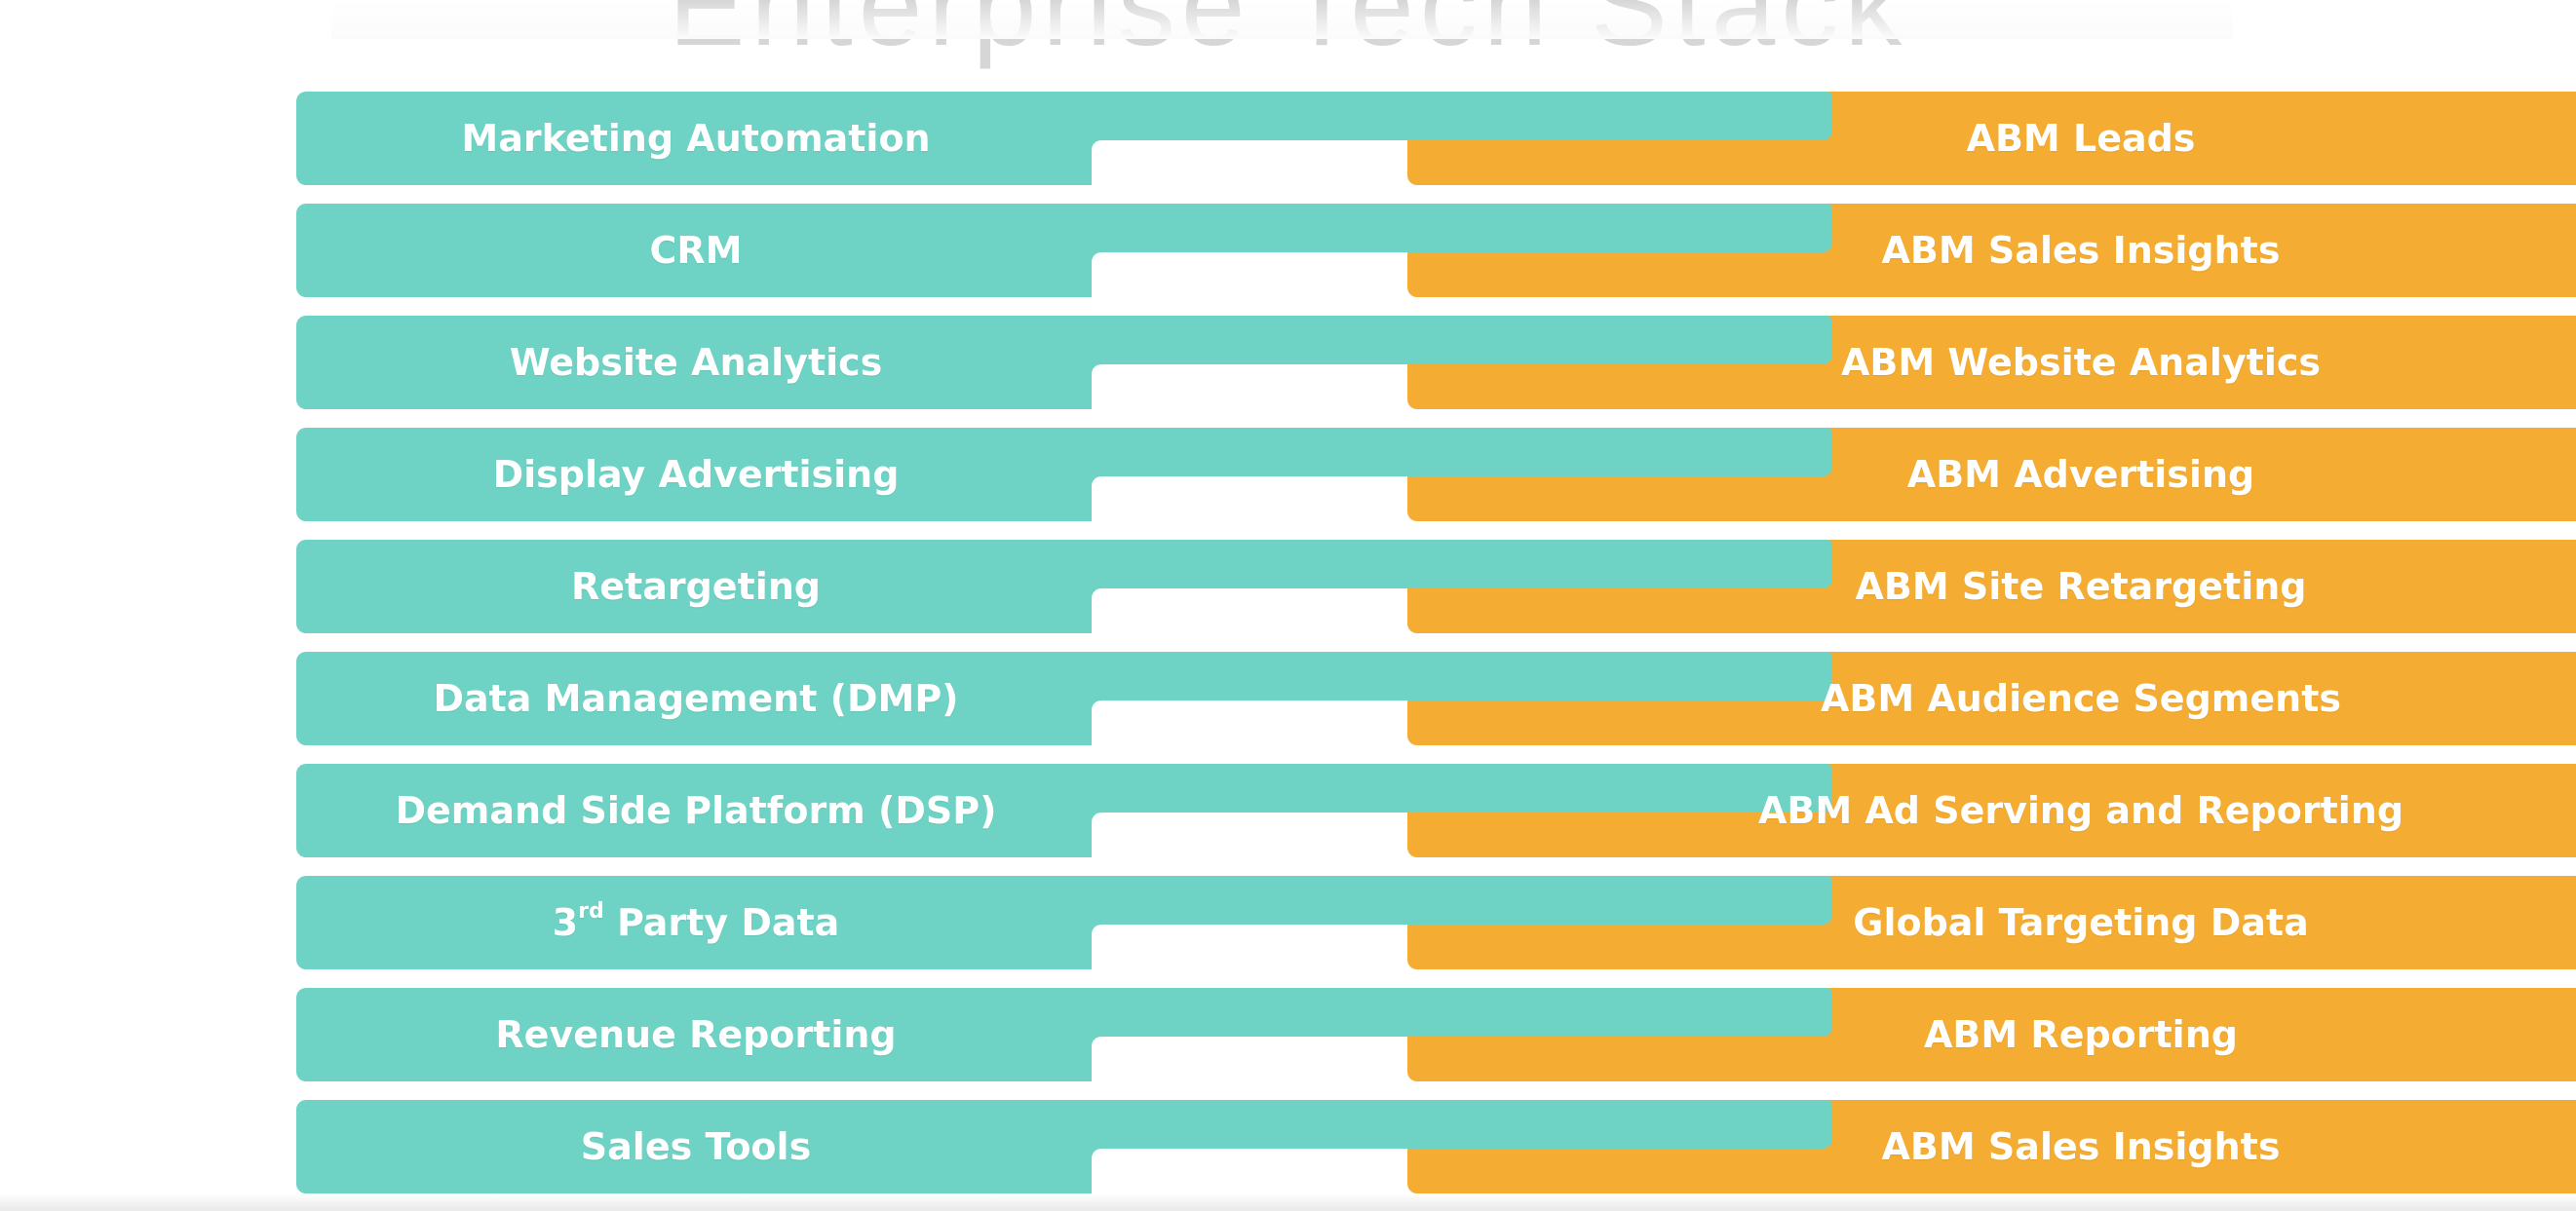 This screenshot has width=2576, height=1211. I want to click on right-label: ABM Website Analytics, so click(2081, 362).